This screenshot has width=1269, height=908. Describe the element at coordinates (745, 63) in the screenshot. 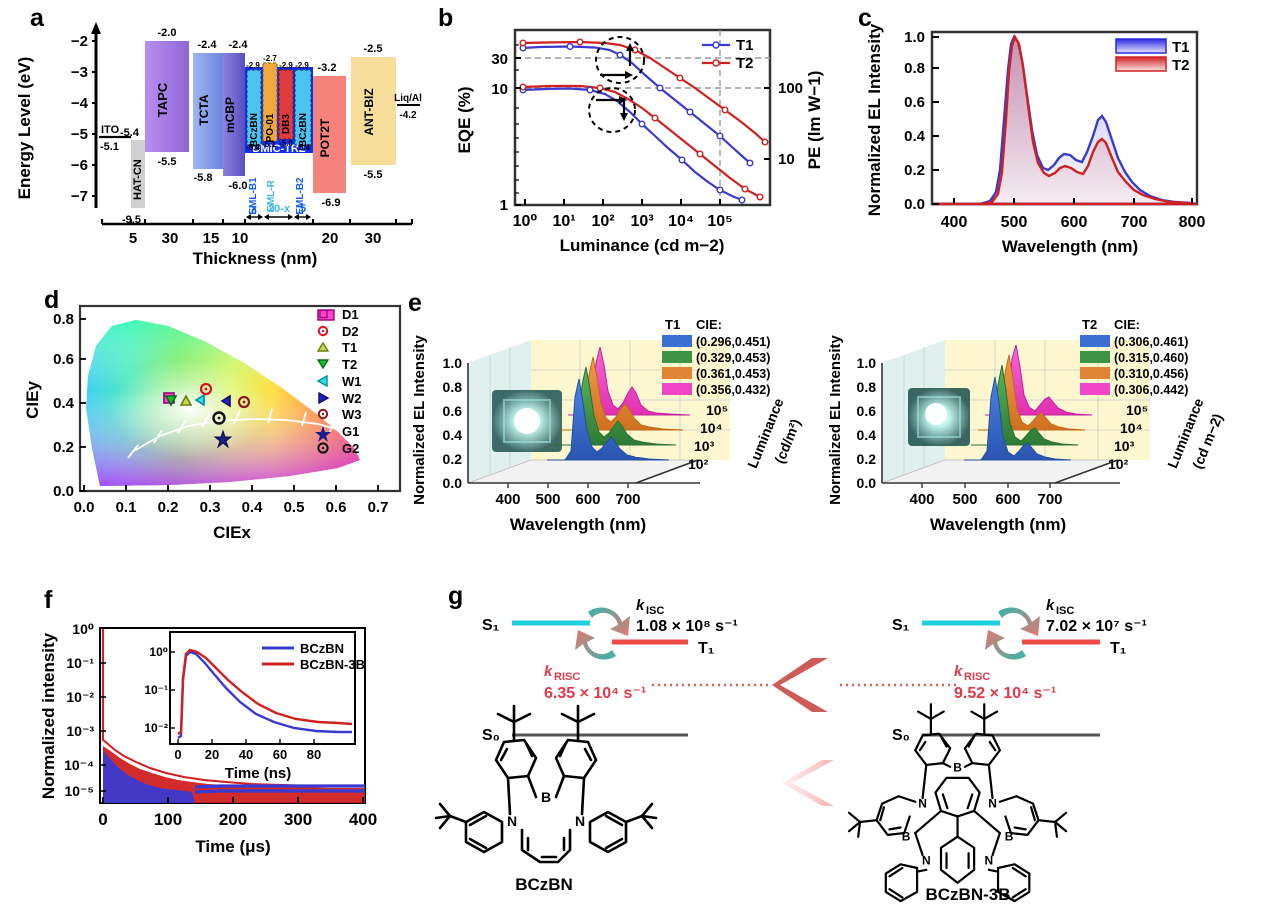

I see `legend-b-t2: T2` at that location.